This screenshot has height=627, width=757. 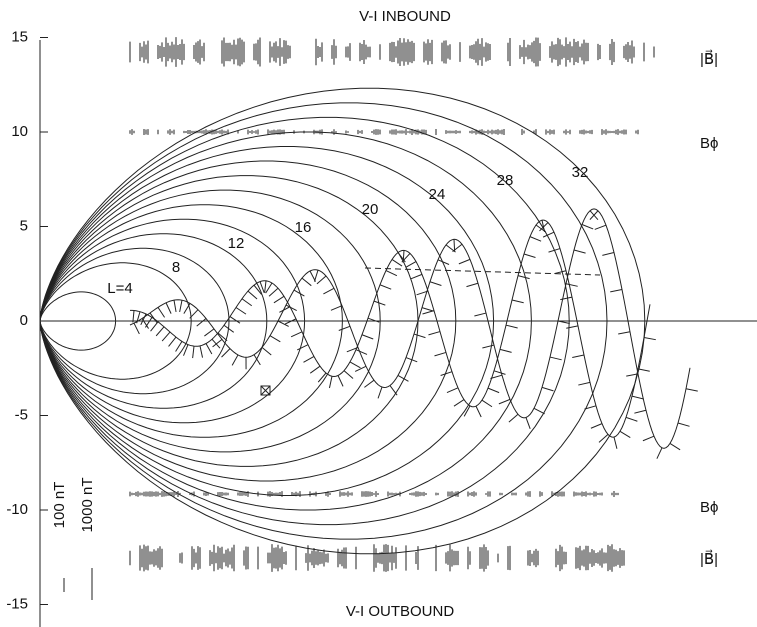 What do you see at coordinates (482, 271) in the screenshot?
I see `dashed-line` at bounding box center [482, 271].